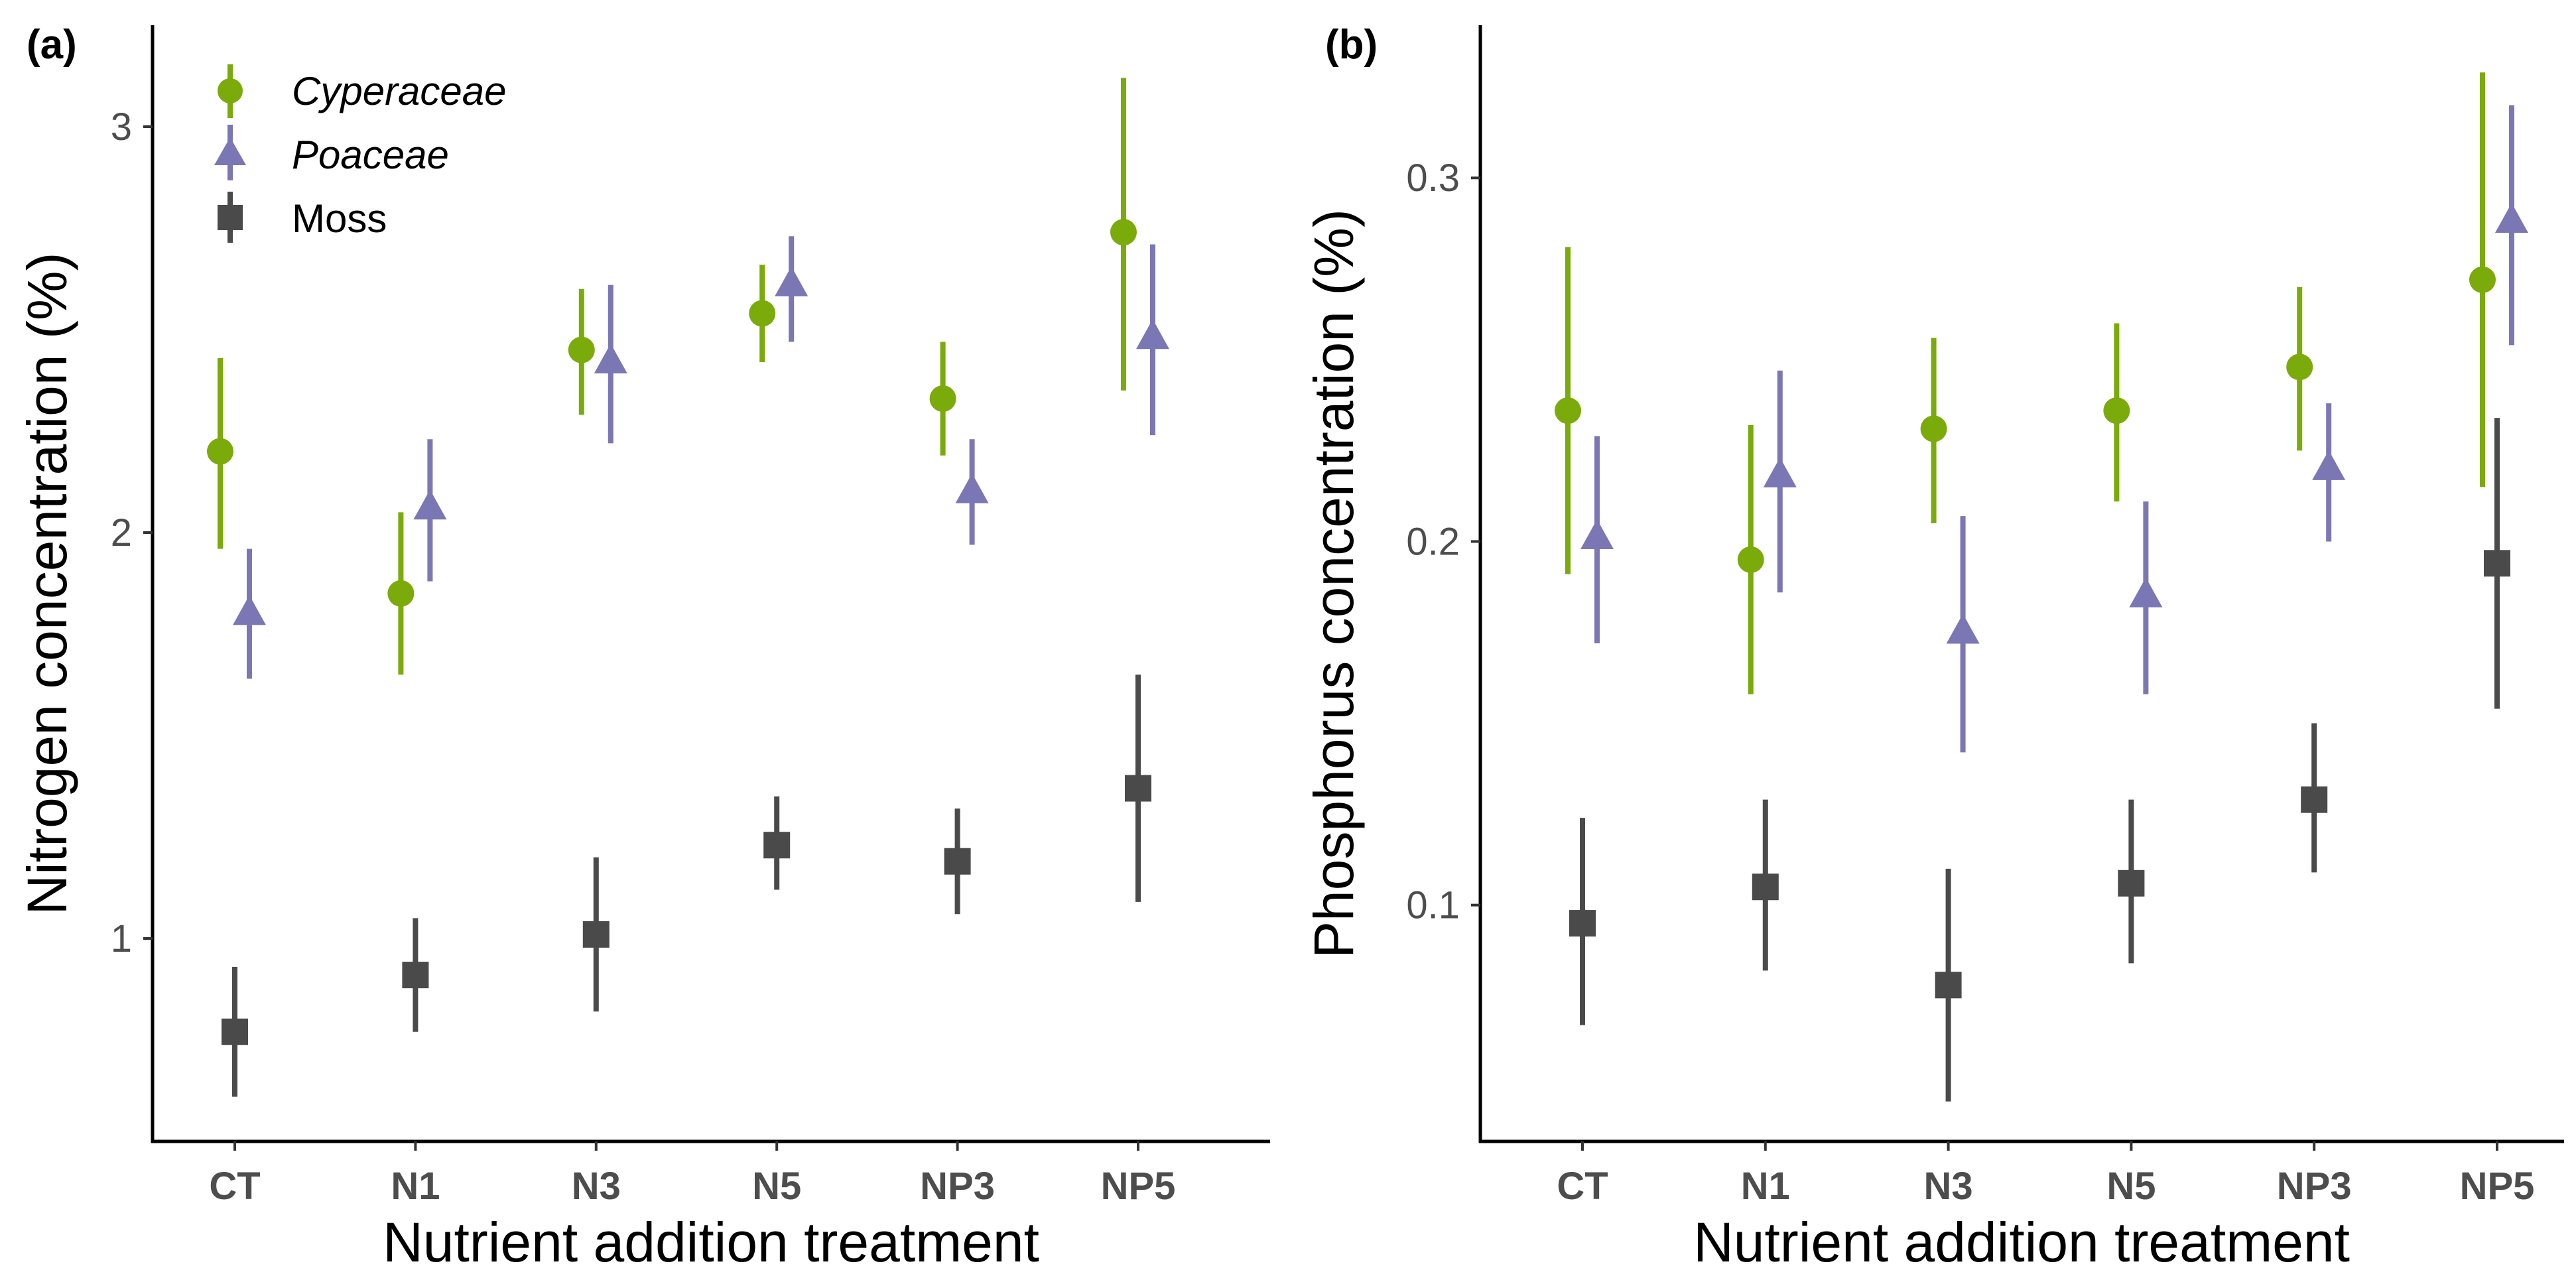  What do you see at coordinates (302, 217) in the screenshot?
I see `legend-entry-moss: Moss` at bounding box center [302, 217].